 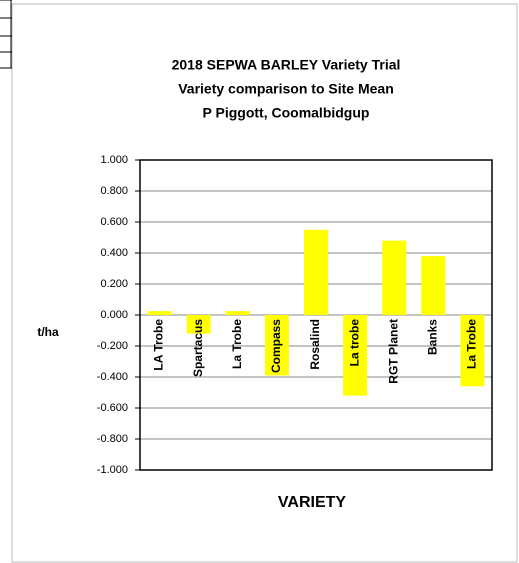 I want to click on x-tick-label: La trobe, so click(x=354, y=343).